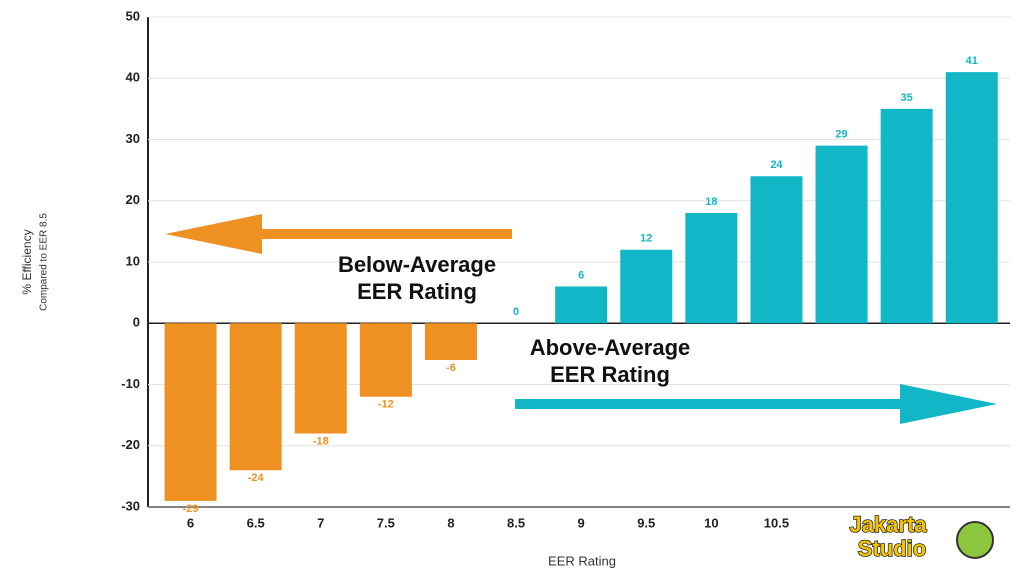 This screenshot has width=1024, height=576. I want to click on value-label: -6, so click(451, 368).